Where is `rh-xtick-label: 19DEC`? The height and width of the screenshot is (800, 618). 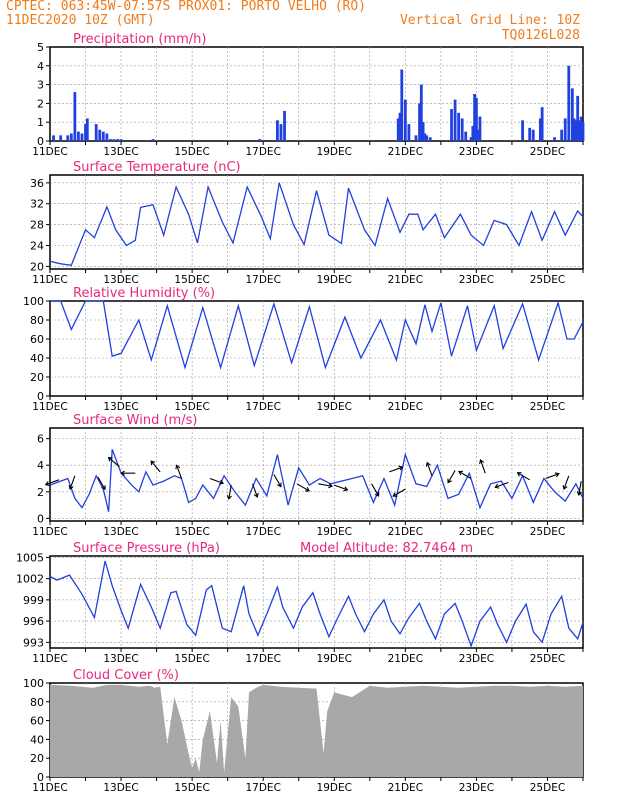 rh-xtick-label: 19DEC is located at coordinates (334, 407).